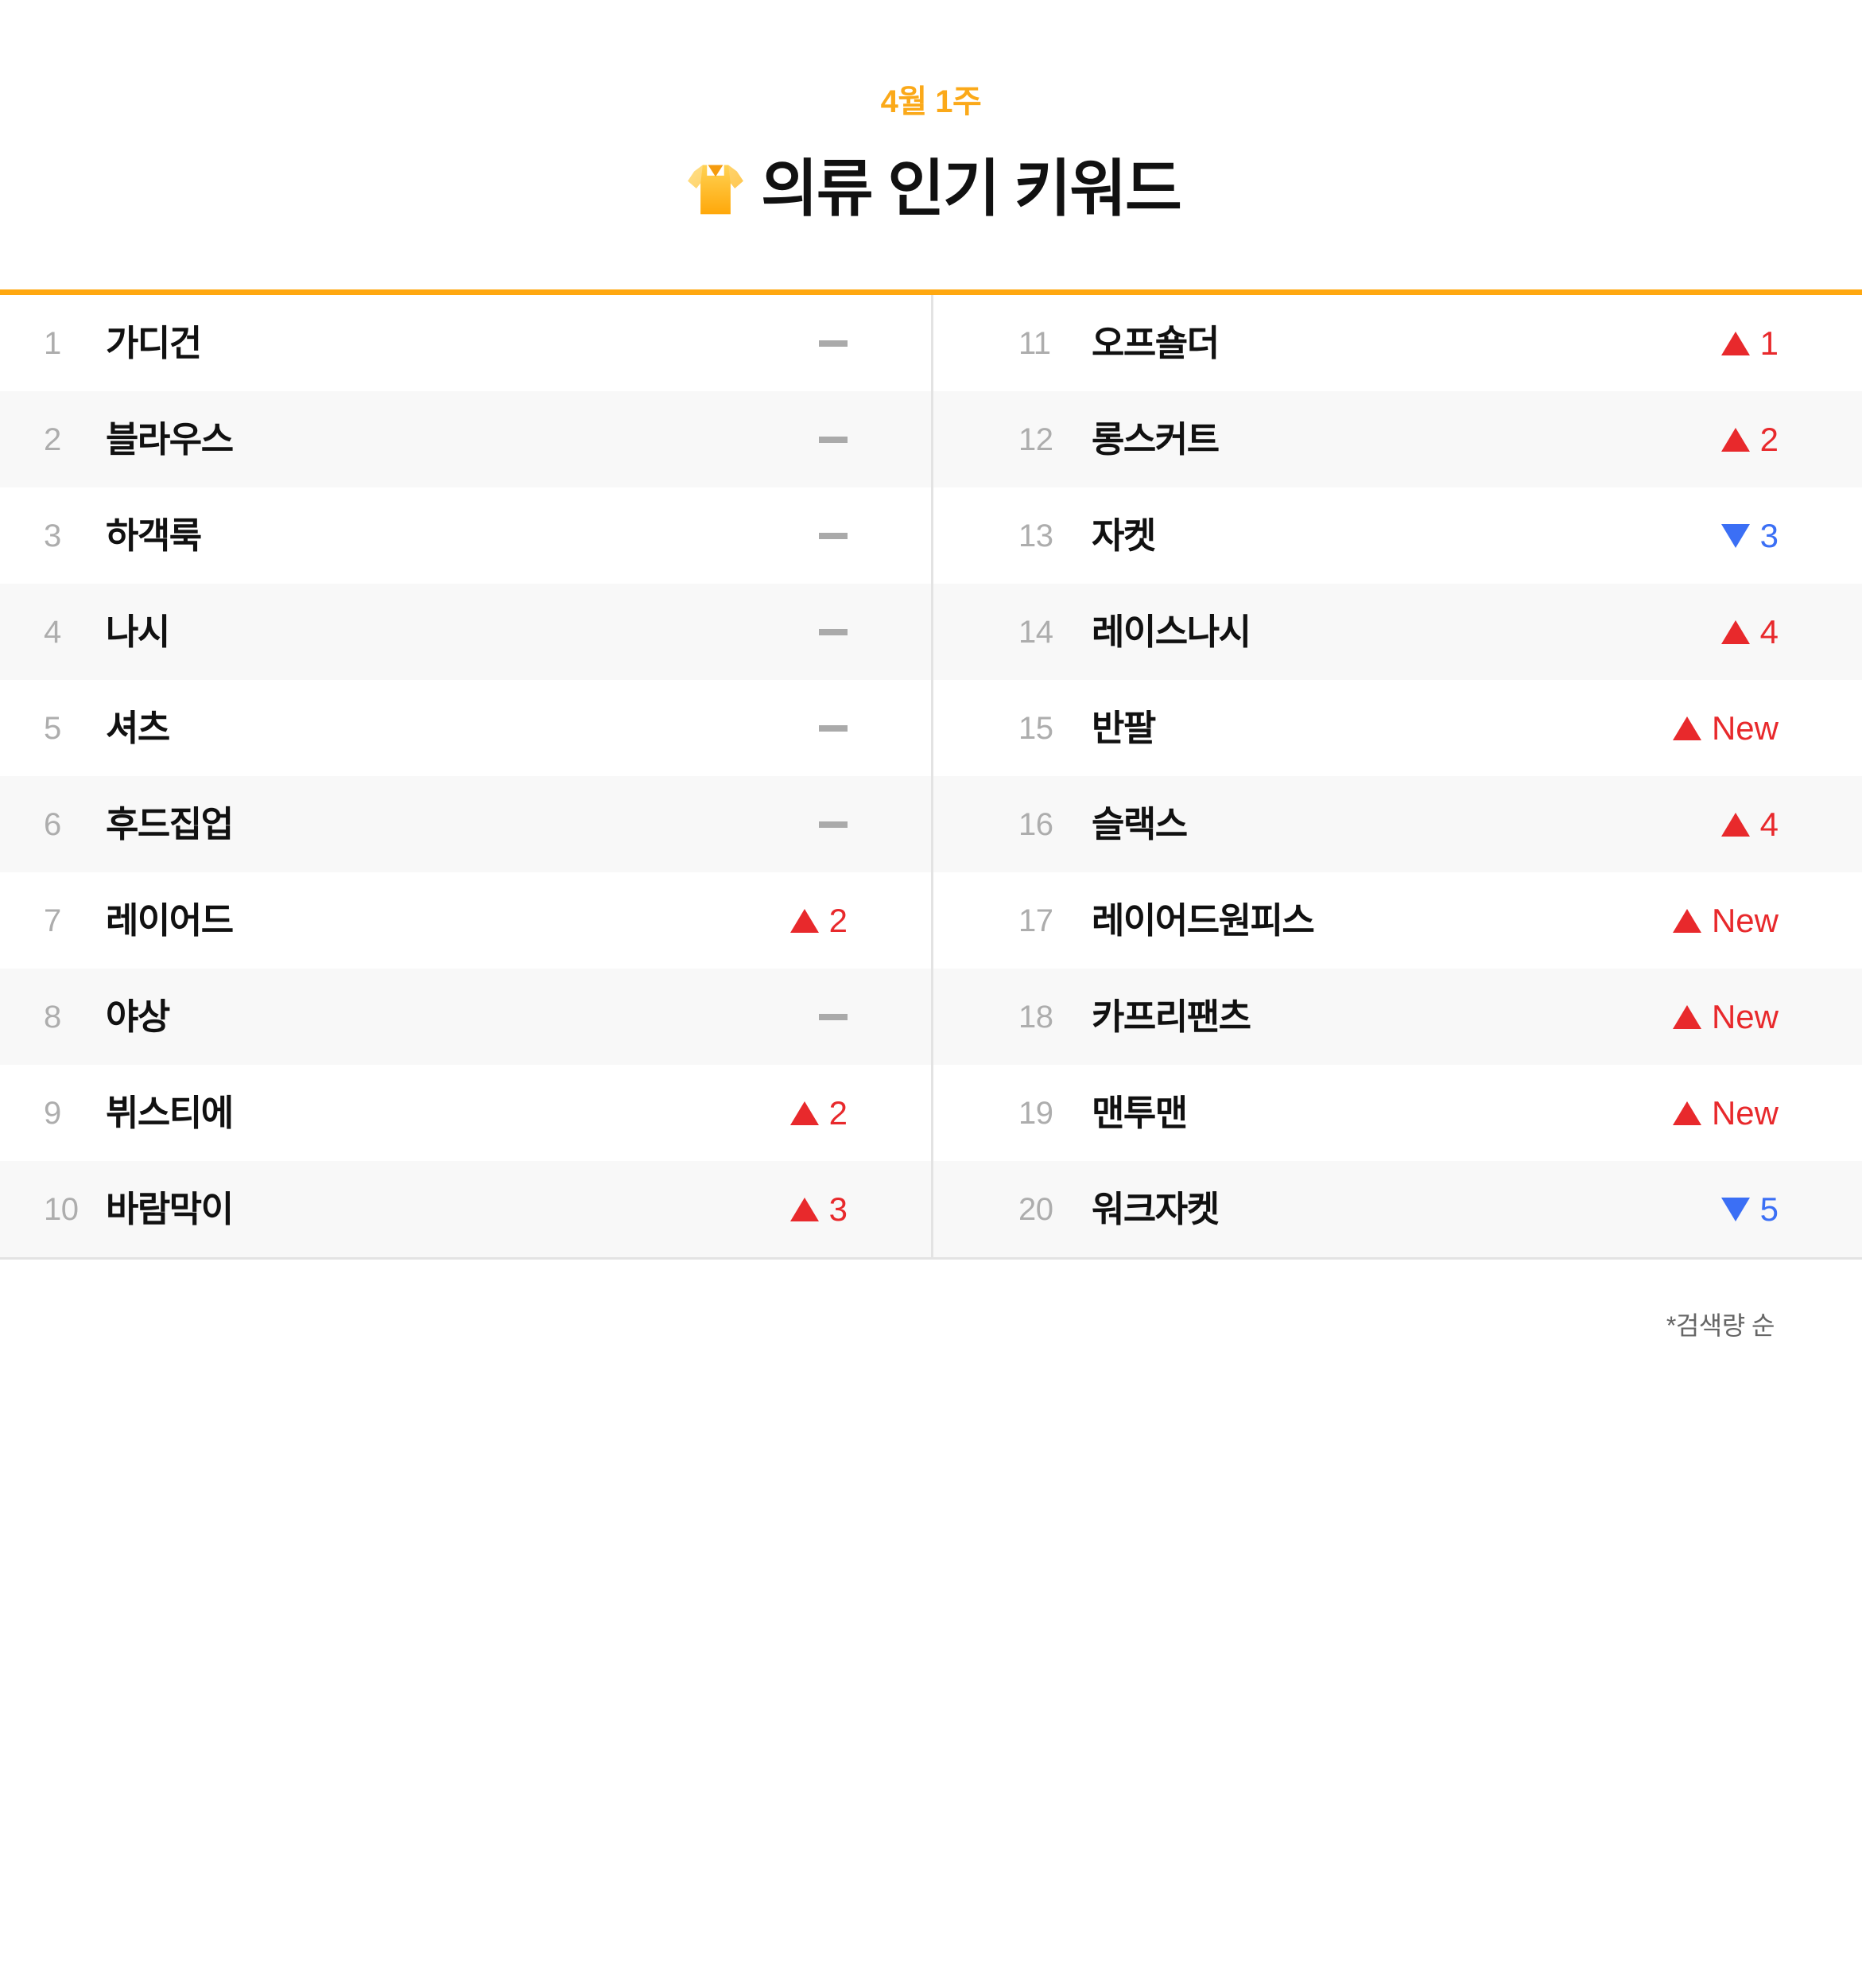 This screenshot has width=1862, height=1988. What do you see at coordinates (1035, 632) in the screenshot?
I see `rank-number: 14` at bounding box center [1035, 632].